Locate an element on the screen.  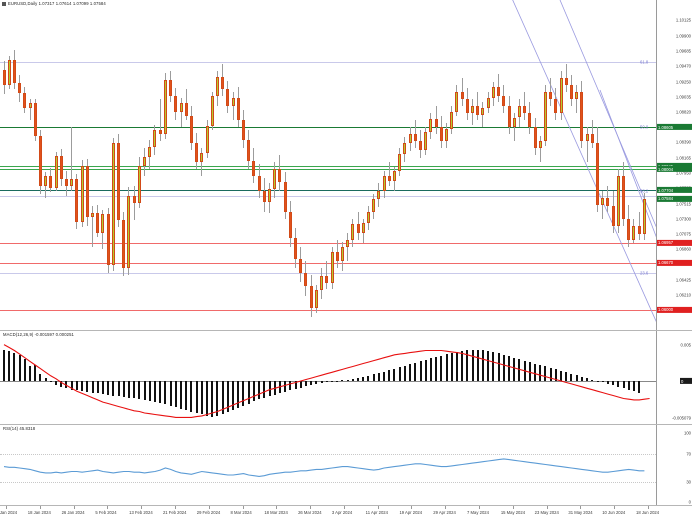
price-axis-label: 1.09035 is located at coordinates (683, 97).